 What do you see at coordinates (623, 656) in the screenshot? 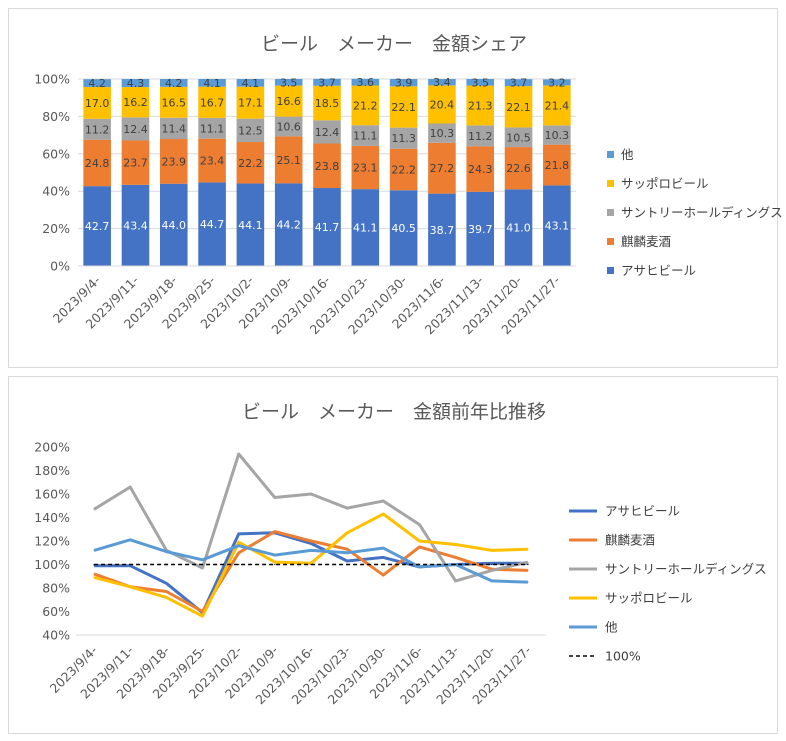
I see `yoy-legend-label: 100%` at bounding box center [623, 656].